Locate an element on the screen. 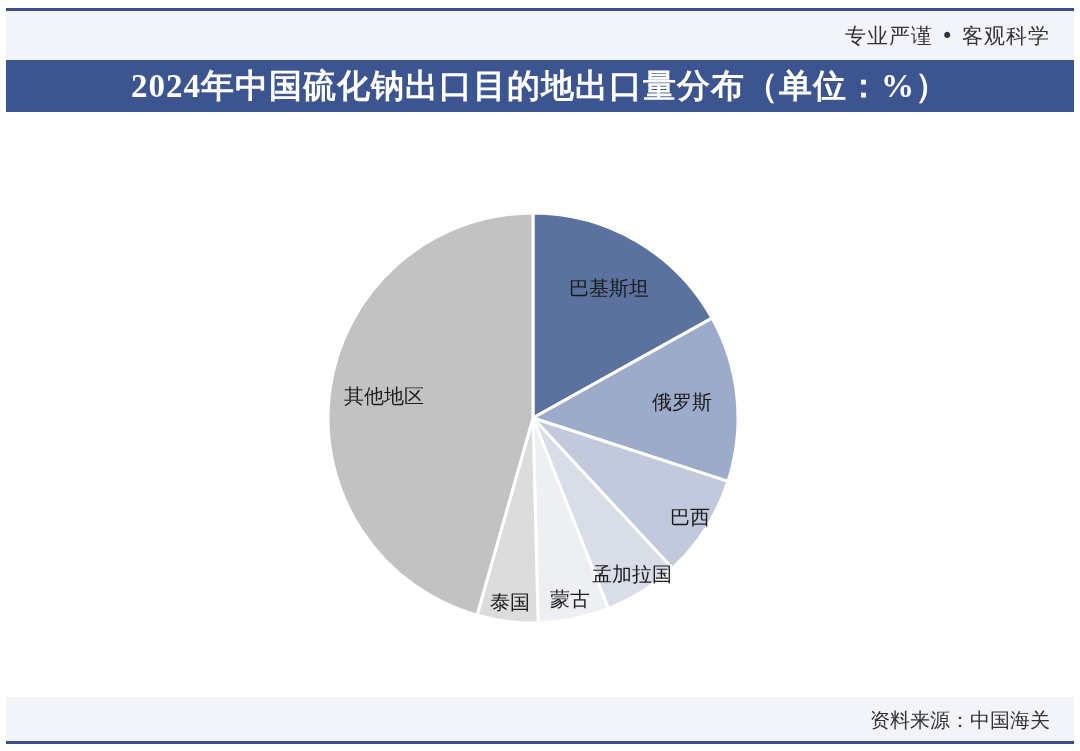 The image size is (1080, 751). slice-label: 巴西 is located at coordinates (689, 517).